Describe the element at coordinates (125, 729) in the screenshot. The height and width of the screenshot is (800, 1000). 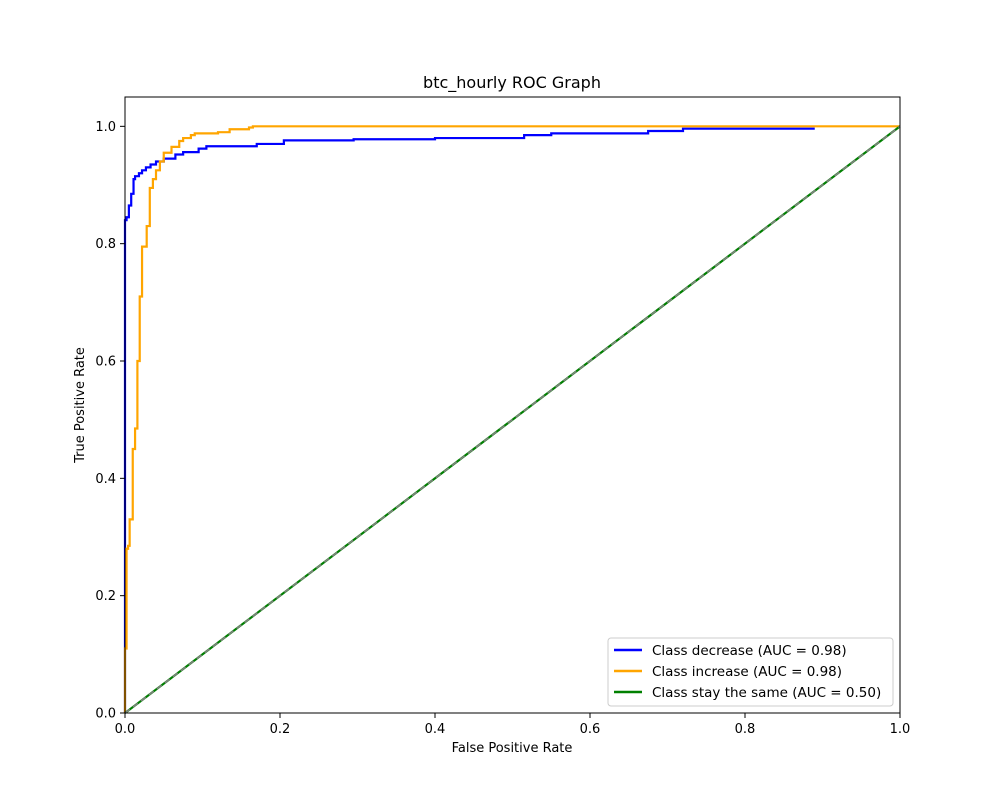
I see `x-tick-label: 0.0` at that location.